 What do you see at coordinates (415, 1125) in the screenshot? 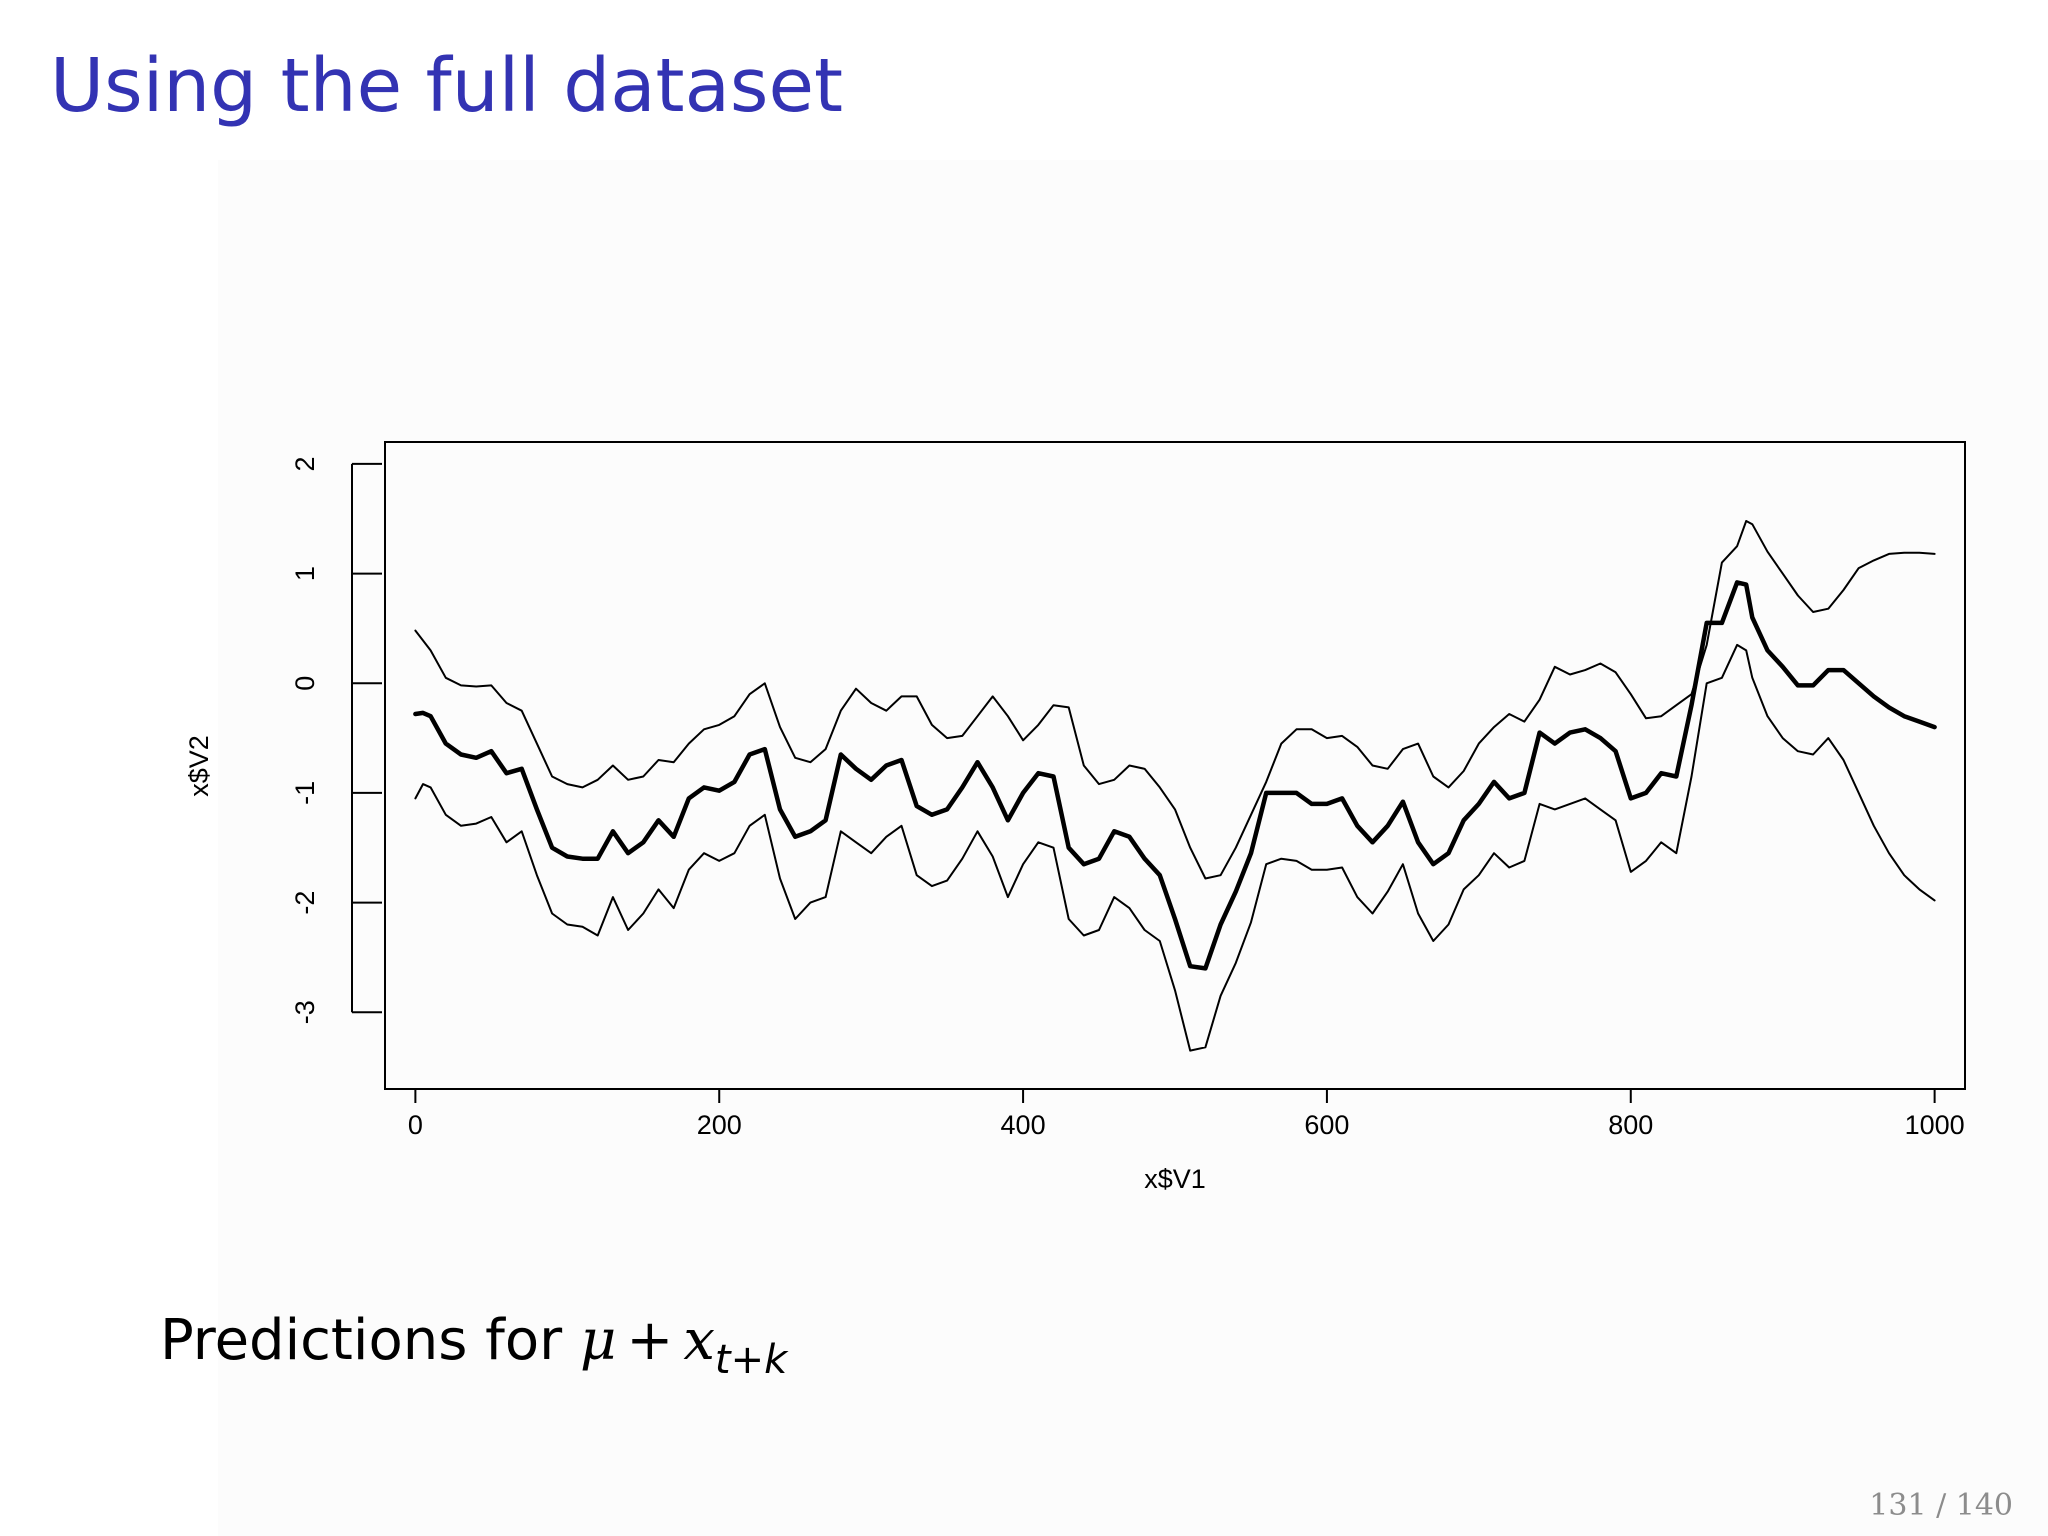
I see `x-tick-label: 0` at bounding box center [415, 1125].